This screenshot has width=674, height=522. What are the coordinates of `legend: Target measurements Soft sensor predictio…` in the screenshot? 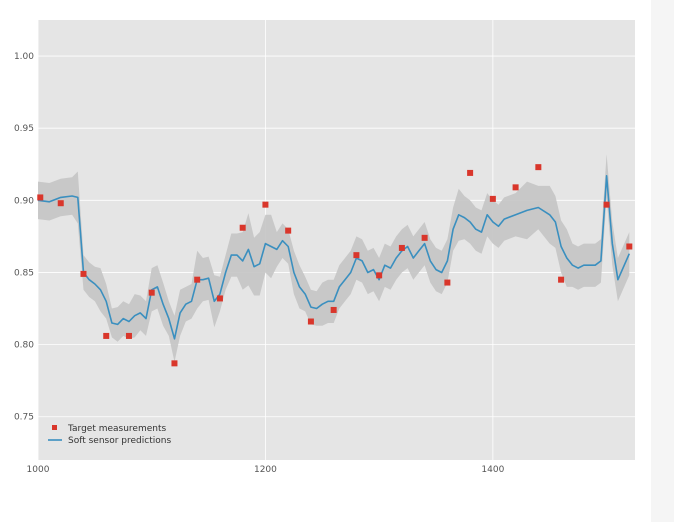 It's located at (109, 435).